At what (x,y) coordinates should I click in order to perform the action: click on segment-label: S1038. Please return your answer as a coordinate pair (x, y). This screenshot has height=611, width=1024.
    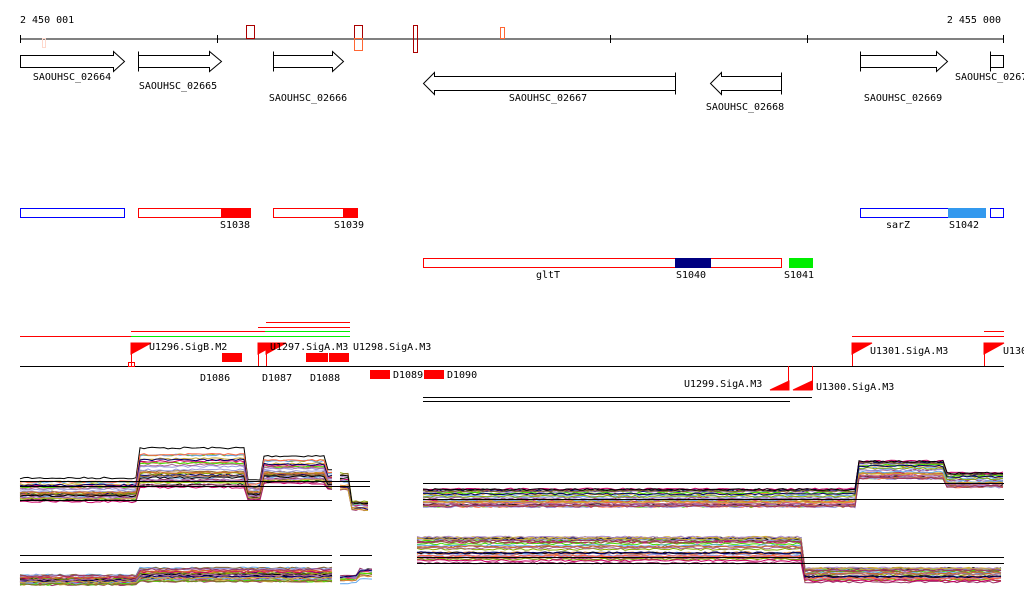
    Looking at the image, I should click on (235, 225).